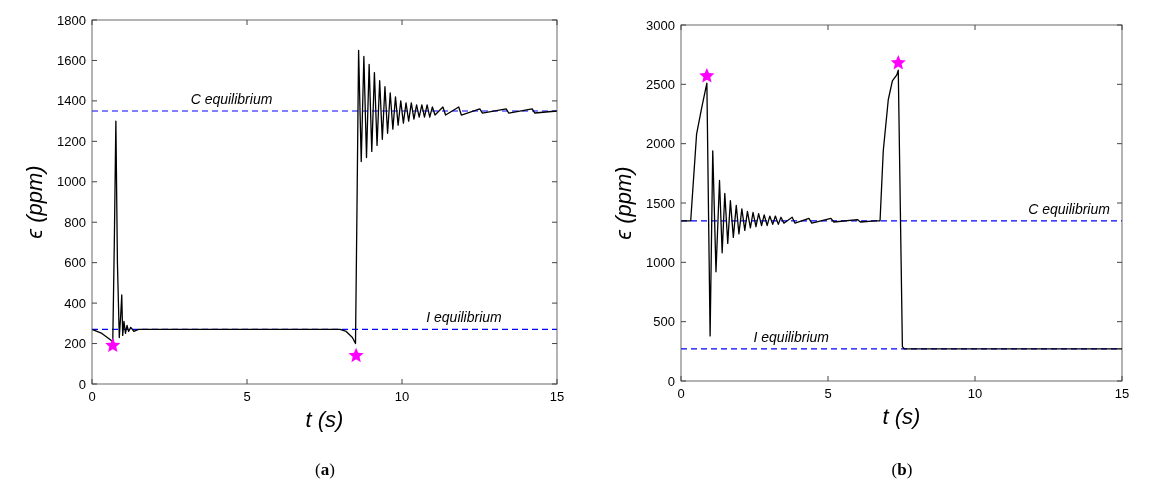 This screenshot has height=485, width=1155. Describe the element at coordinates (660, 203) in the screenshot. I see `y-tick-label: 1500` at that location.